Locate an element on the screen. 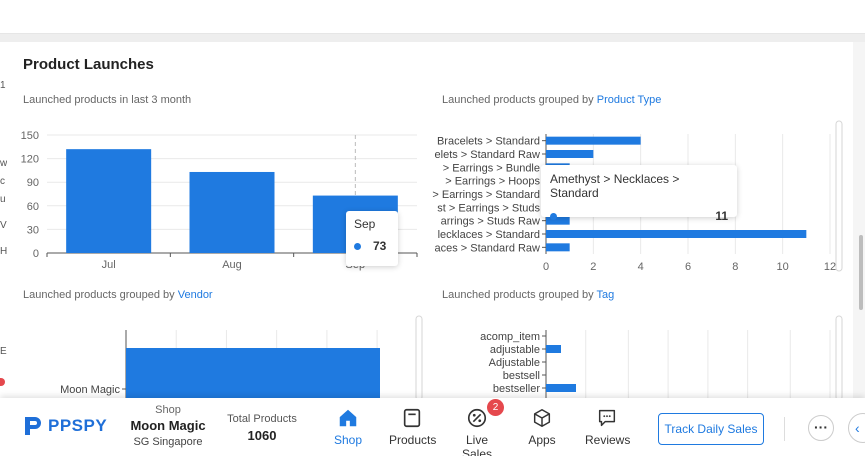 Image resolution: width=865 pixels, height=456 pixels. nav-label: Products is located at coordinates (413, 440).